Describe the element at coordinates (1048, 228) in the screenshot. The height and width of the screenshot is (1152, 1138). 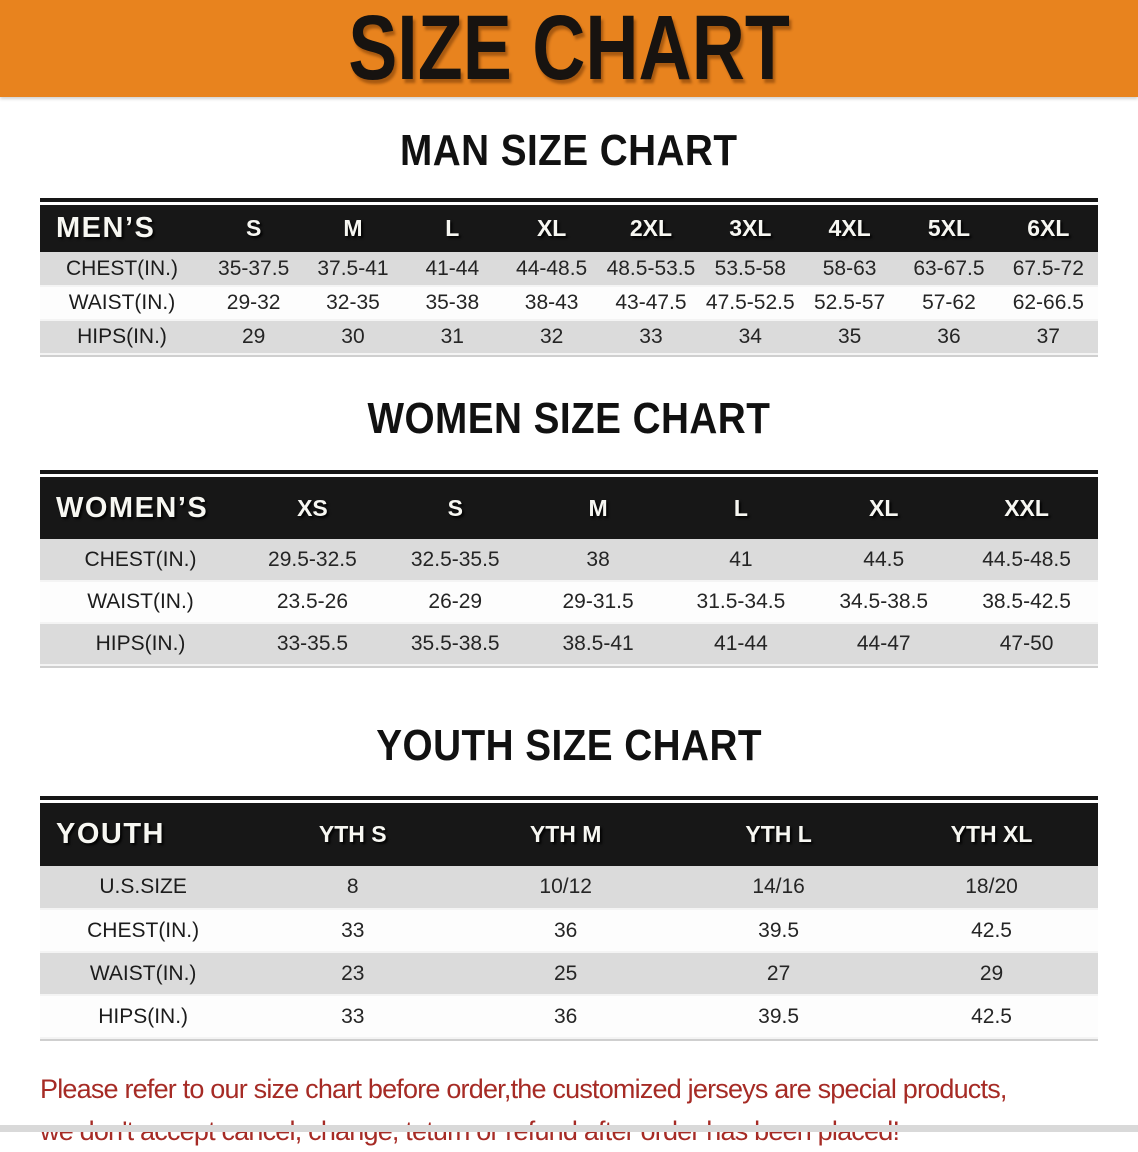
I see `size-header-cell: 6XL` at that location.